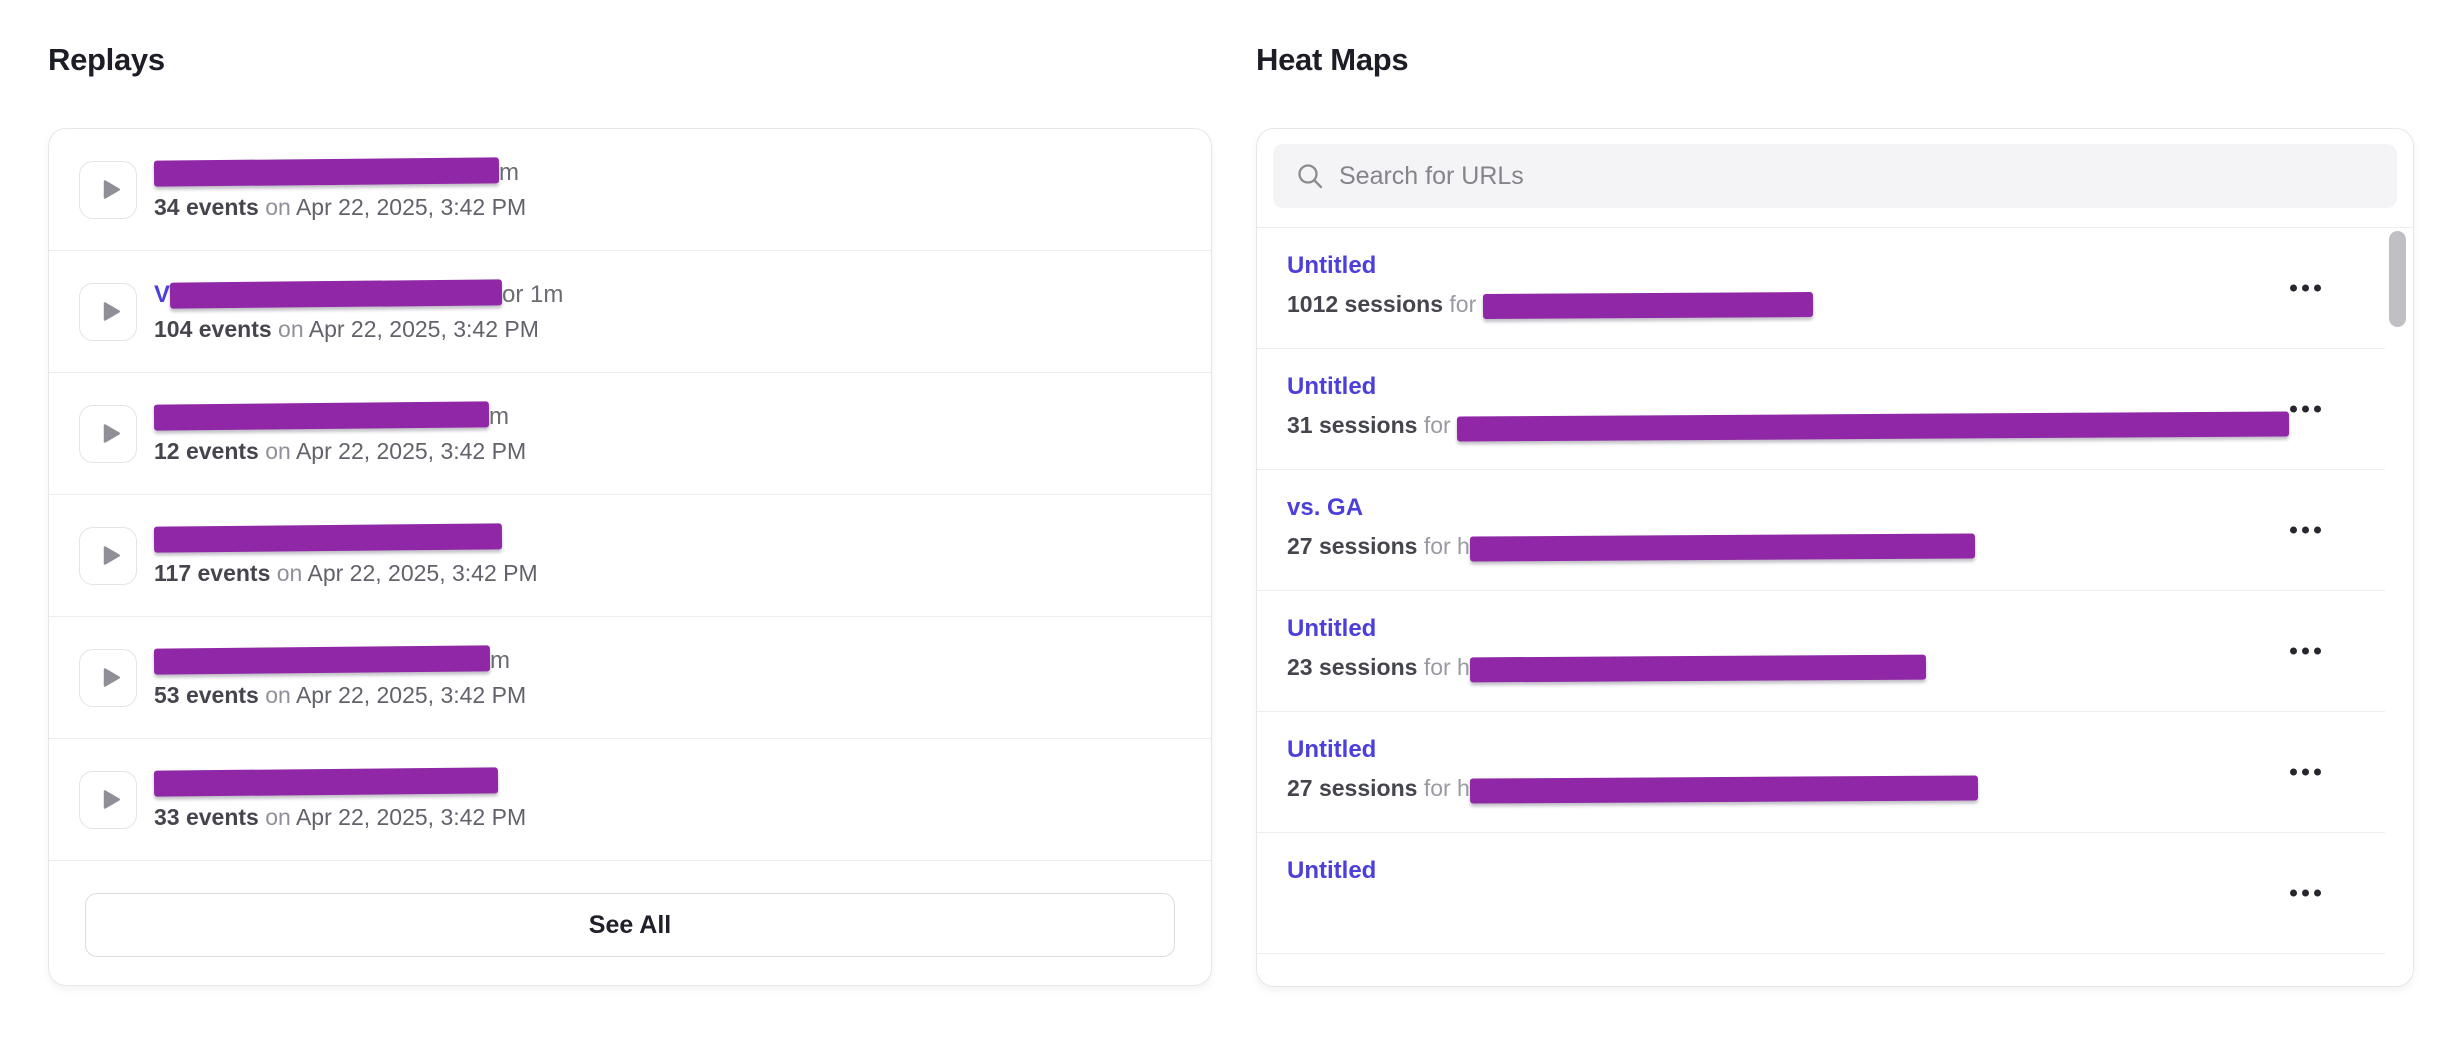  I want to click on heatmap-row: Untitled 23 sessions for h, so click(1821, 651).